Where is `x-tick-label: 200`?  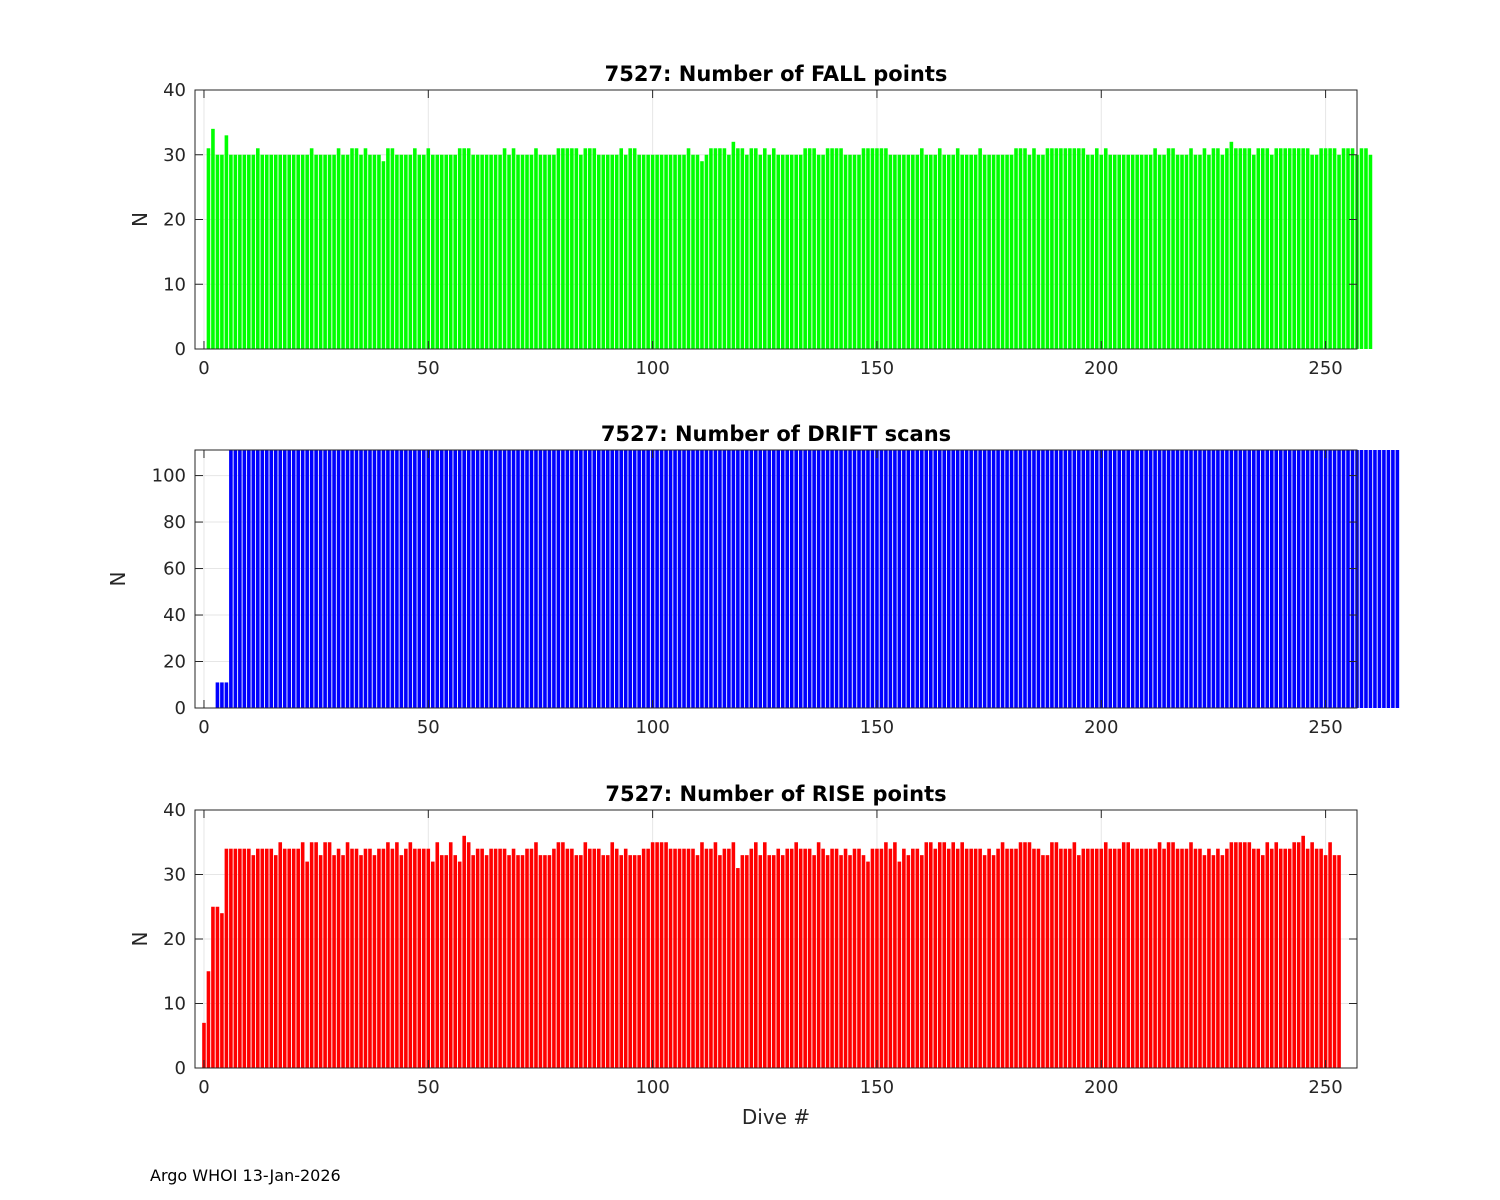
x-tick-label: 200 is located at coordinates (1101, 727).